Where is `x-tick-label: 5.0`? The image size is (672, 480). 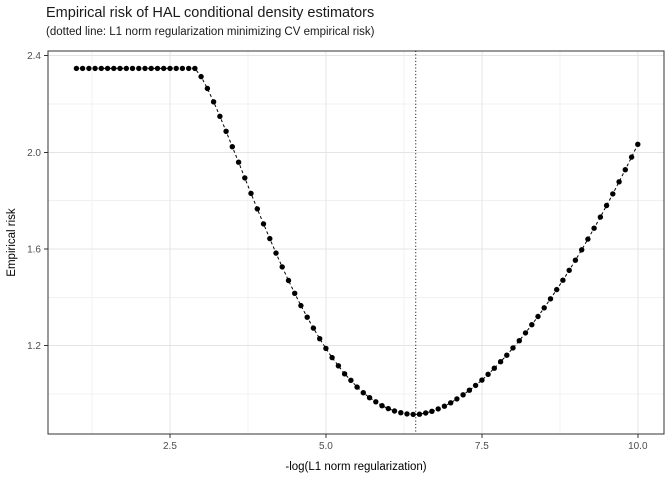 x-tick-label: 5.0 is located at coordinates (326, 446).